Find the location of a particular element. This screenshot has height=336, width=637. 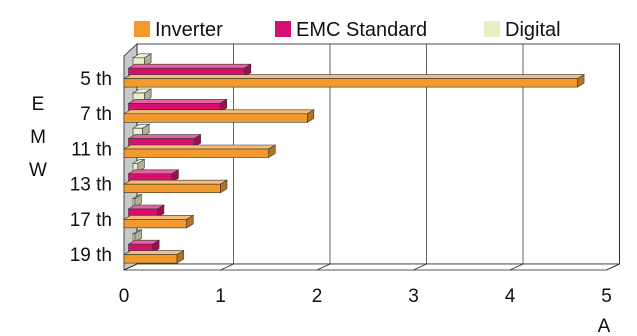

bar-inverter-19-th is located at coordinates (153, 257).